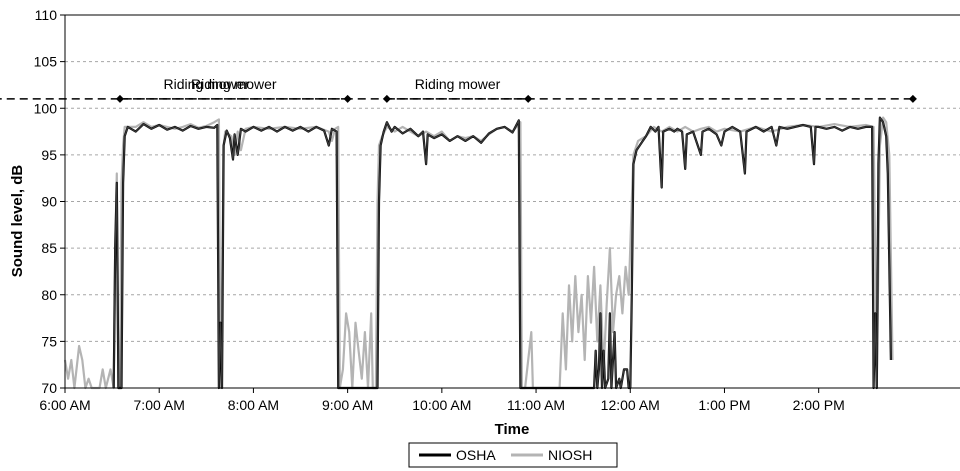  Describe the element at coordinates (159, 405) in the screenshot. I see `x-tick-label: 7:00 AM` at that location.